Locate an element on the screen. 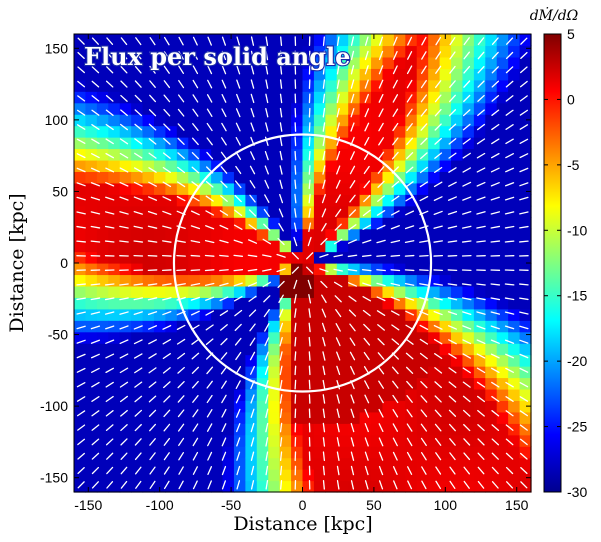 The width and height of the screenshot is (601, 542). x-tick-label: 150 is located at coordinates (517, 505).